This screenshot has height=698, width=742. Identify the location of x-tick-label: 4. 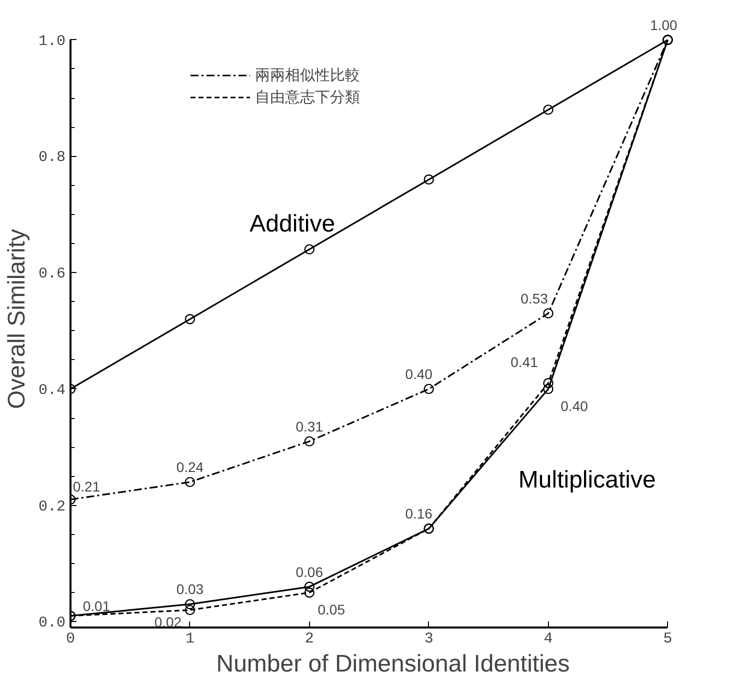
(548, 639).